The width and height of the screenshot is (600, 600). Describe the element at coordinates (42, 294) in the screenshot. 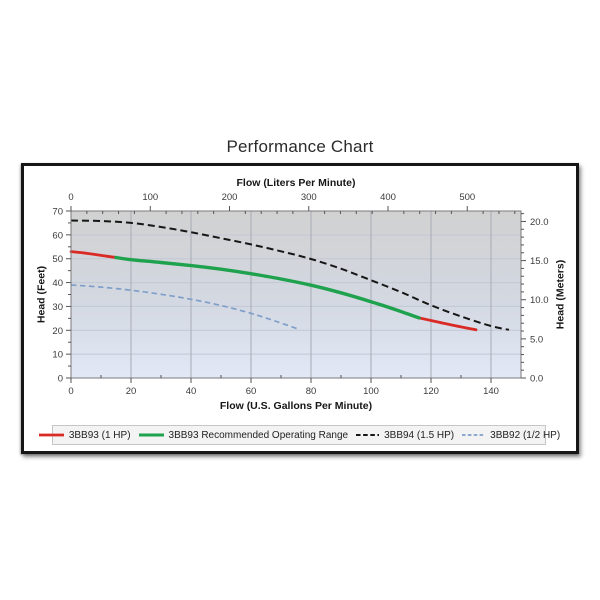

I see `left-axis-title: Head (Feet)` at that location.